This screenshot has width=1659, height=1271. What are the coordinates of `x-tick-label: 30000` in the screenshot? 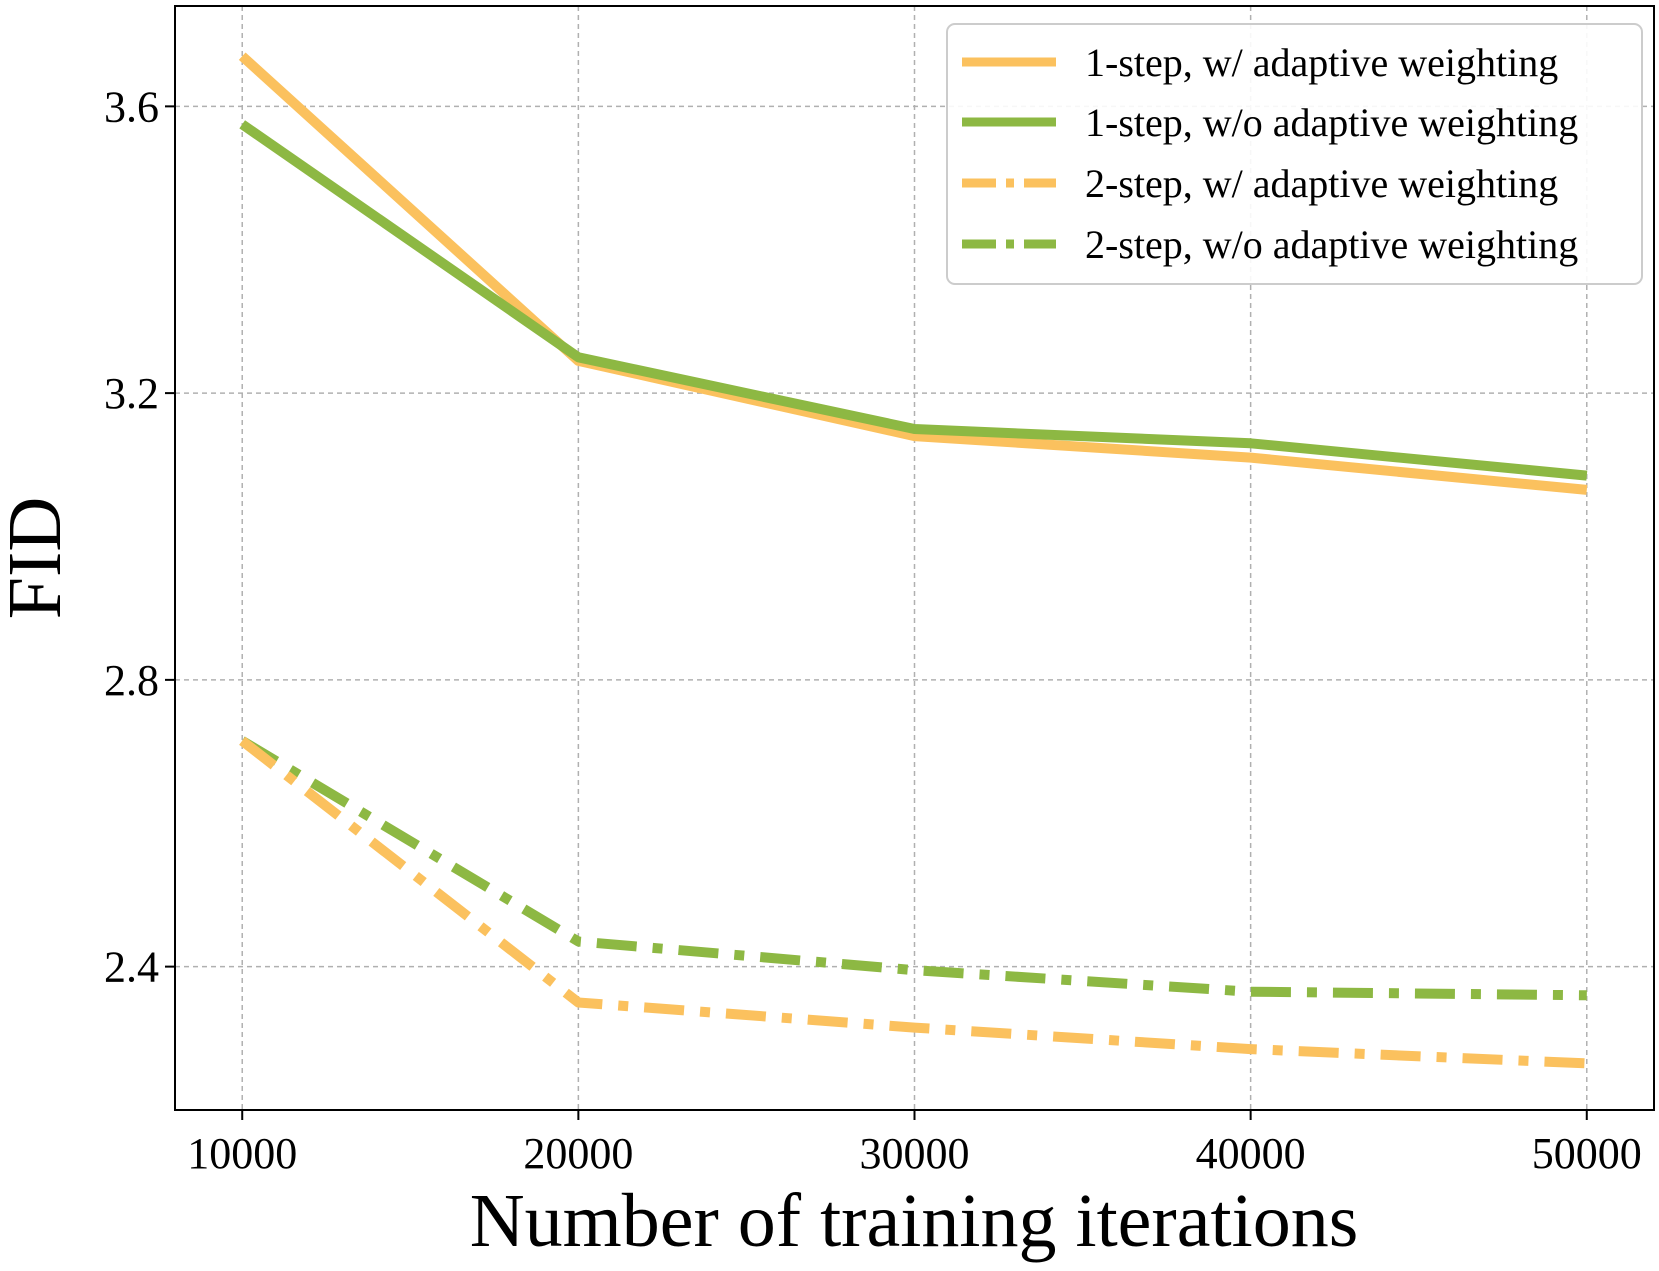 It's located at (915, 1153).